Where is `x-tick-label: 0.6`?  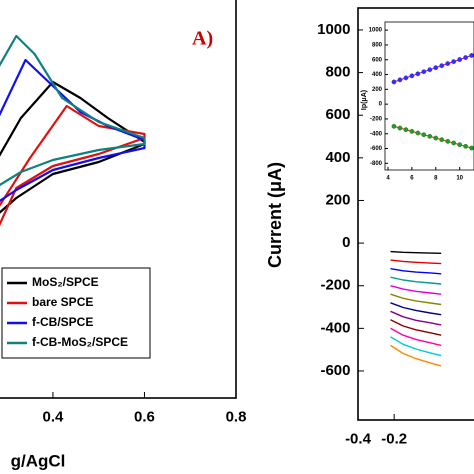
x-tick-label: 0.6 is located at coordinates (144, 416).